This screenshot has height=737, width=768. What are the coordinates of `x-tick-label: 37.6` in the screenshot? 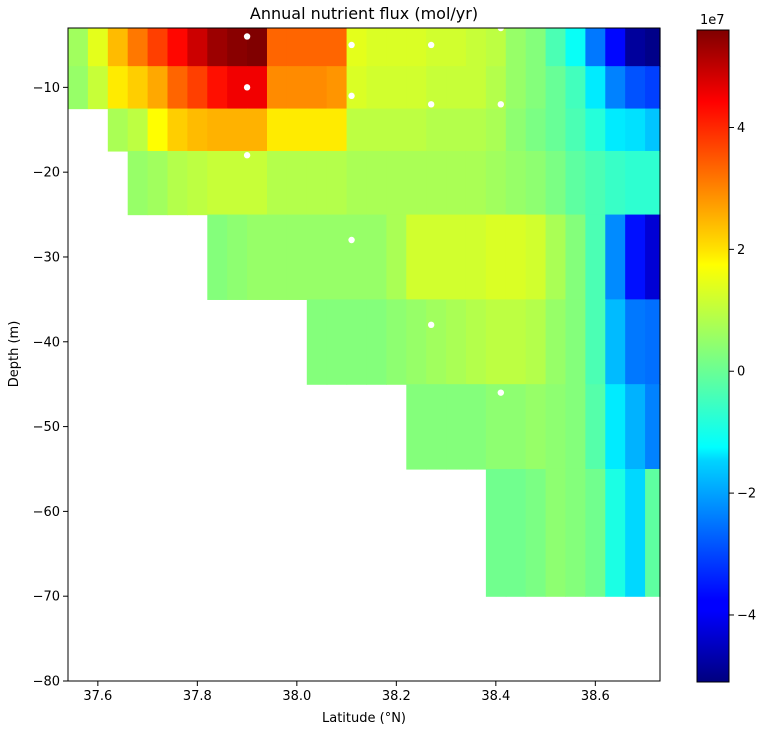 It's located at (97, 696).